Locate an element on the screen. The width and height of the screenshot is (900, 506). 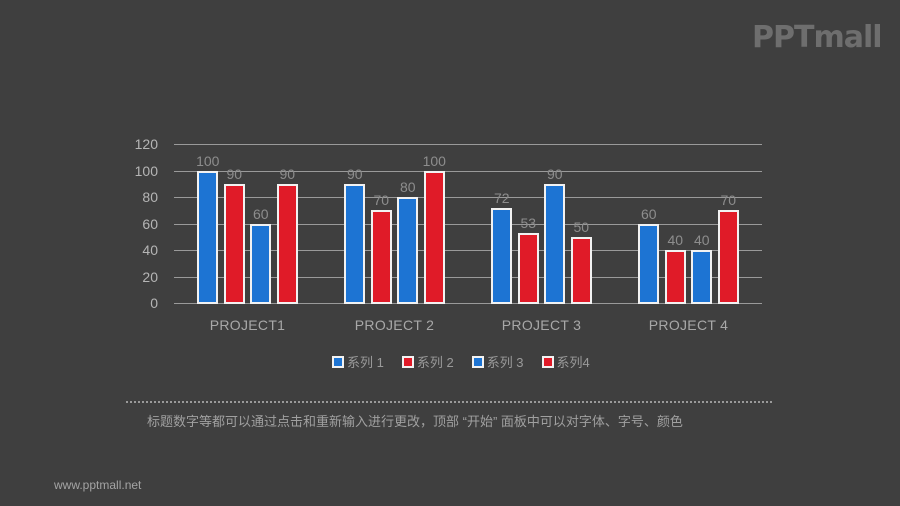
legend-item-series-3: 系列 3 is located at coordinates (497, 361).